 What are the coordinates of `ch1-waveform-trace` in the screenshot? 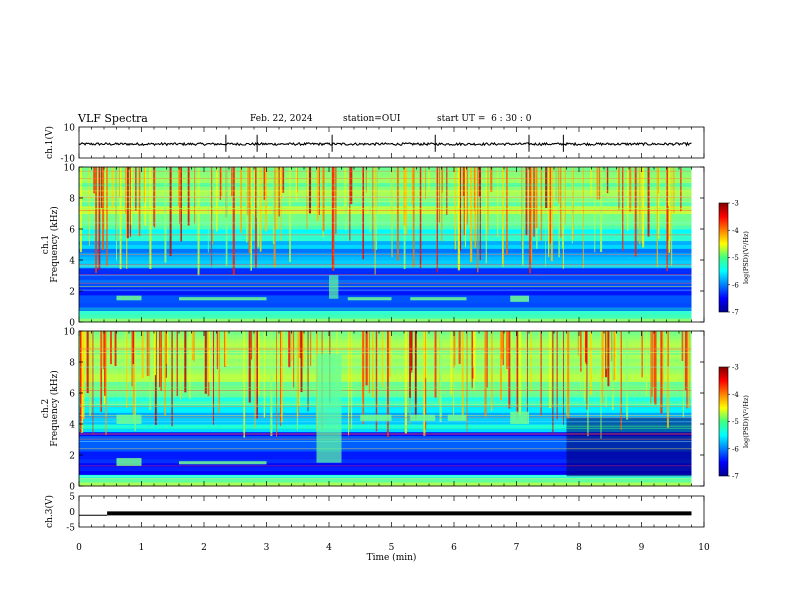 It's located at (385, 144).